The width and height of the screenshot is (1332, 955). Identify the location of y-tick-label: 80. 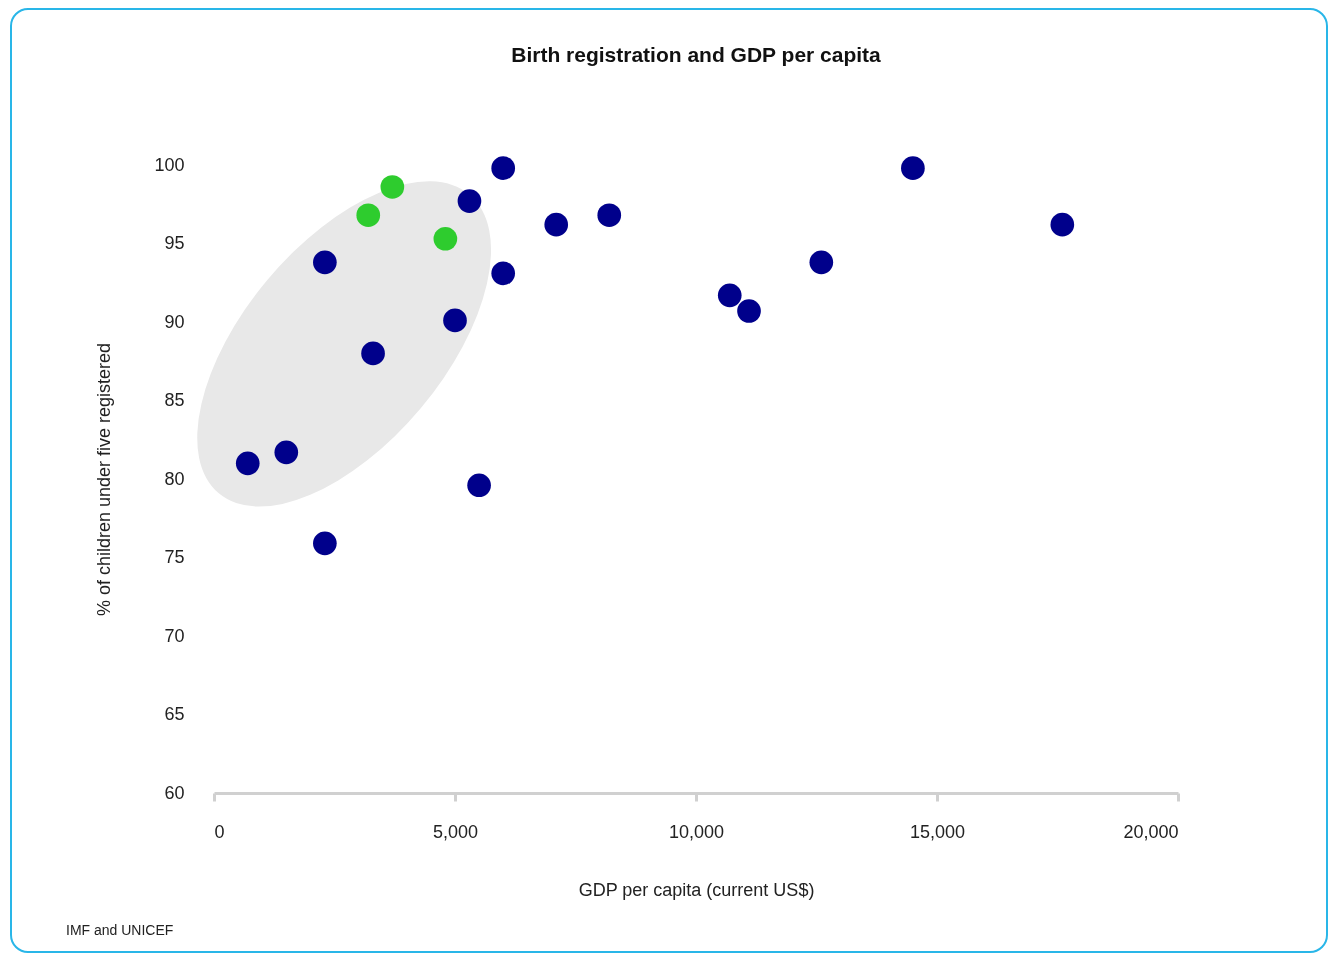
(174, 478).